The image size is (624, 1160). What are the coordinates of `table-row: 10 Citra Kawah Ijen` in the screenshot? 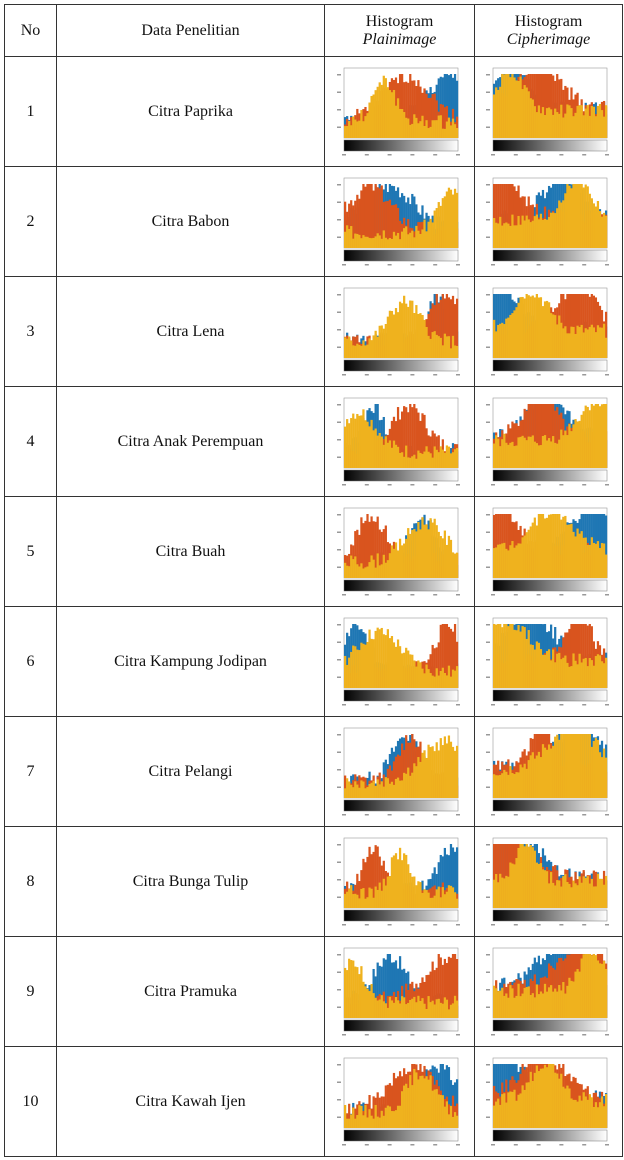 It's located at (313, 1101).